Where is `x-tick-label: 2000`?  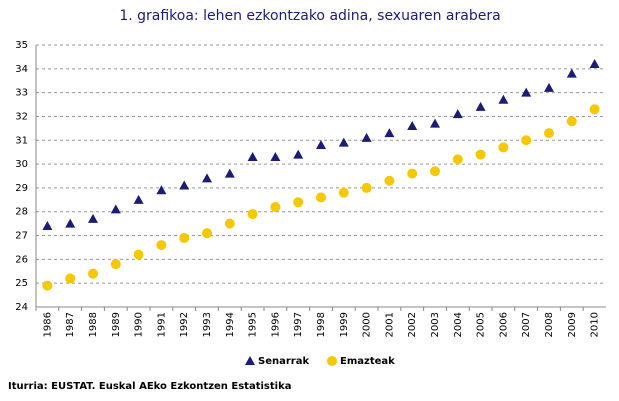 x-tick-label: 2000 is located at coordinates (367, 324).